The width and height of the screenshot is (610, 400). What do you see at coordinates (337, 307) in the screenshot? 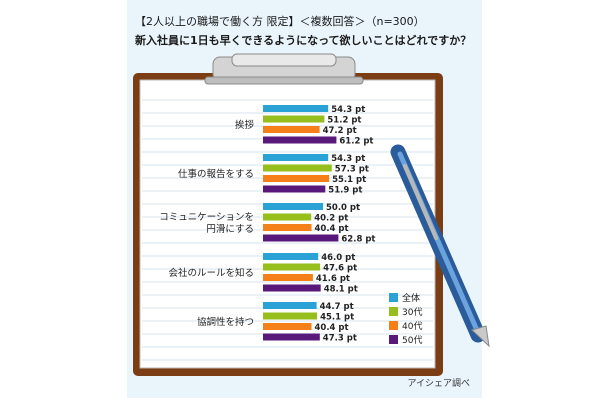
I see `data-label: 44.7 pt` at bounding box center [337, 307].